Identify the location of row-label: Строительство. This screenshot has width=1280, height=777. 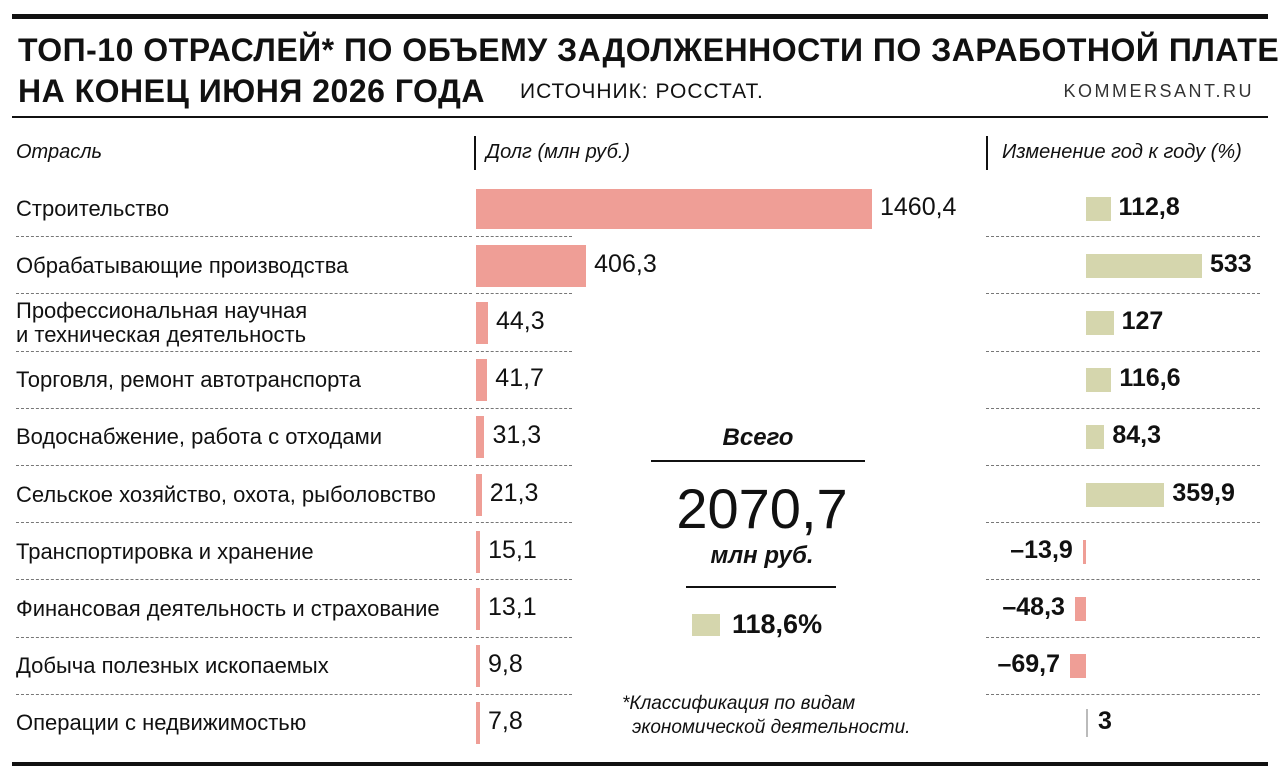
(93, 208).